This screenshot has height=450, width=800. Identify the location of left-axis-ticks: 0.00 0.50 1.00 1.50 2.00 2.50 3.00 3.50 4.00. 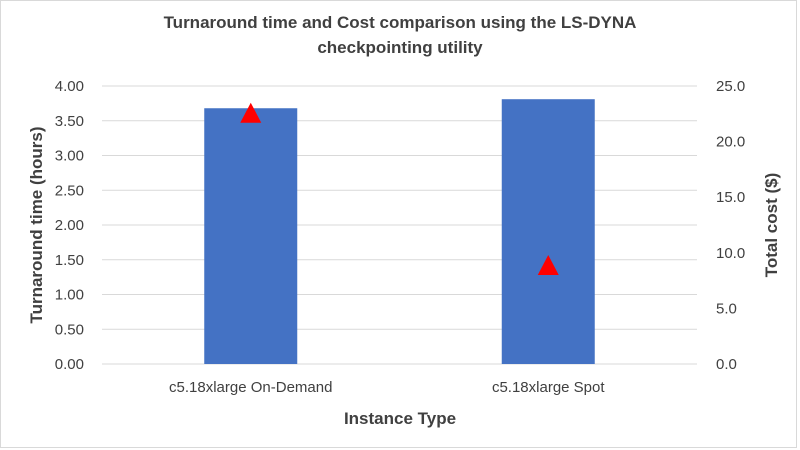
(69, 225).